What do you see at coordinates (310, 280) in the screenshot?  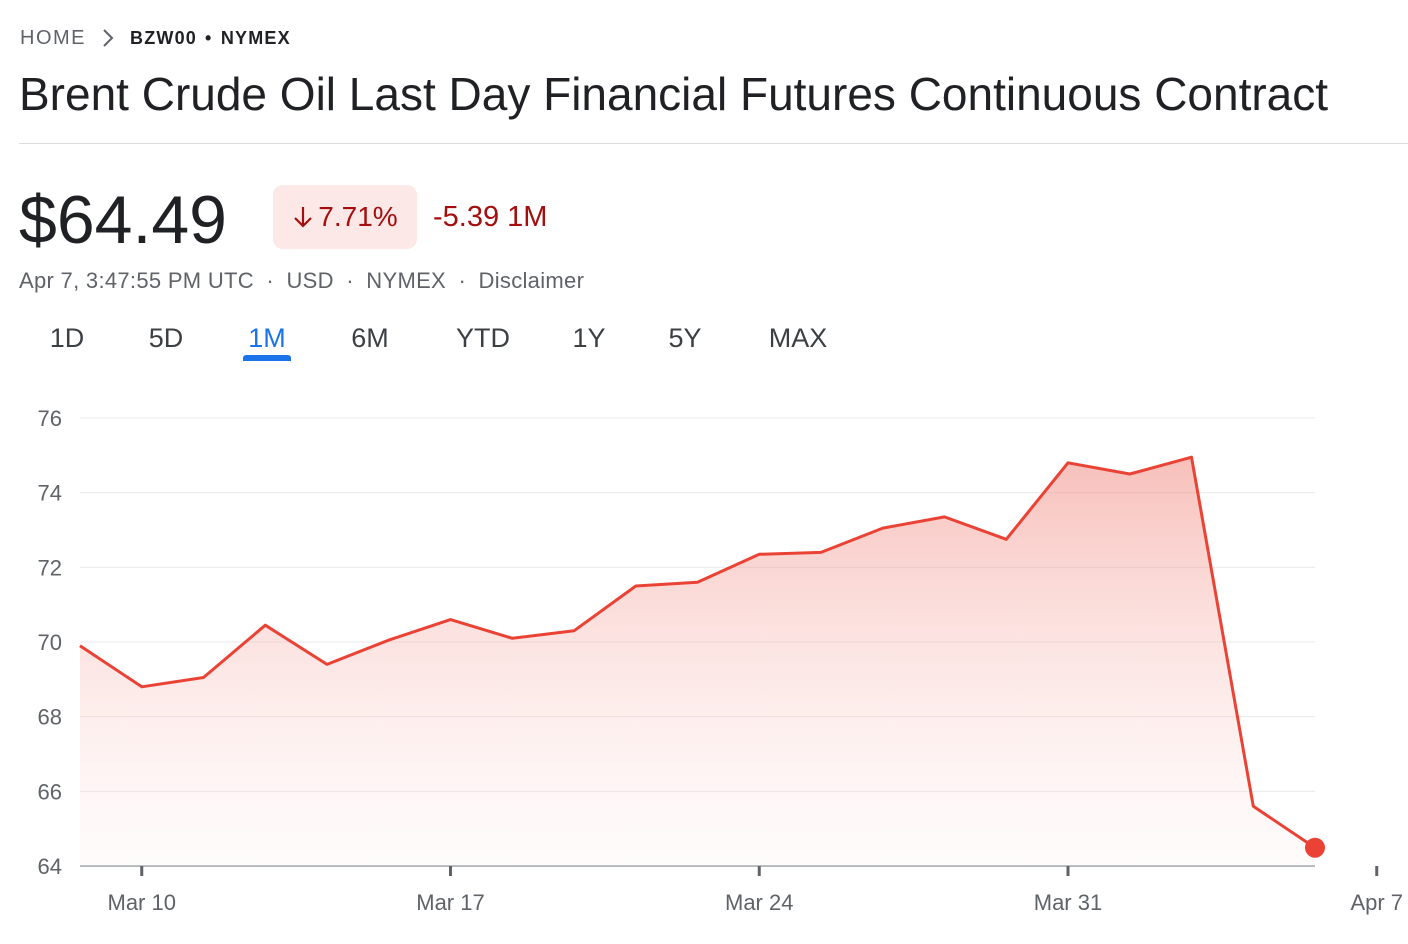 I see `quote-currency: USD` at bounding box center [310, 280].